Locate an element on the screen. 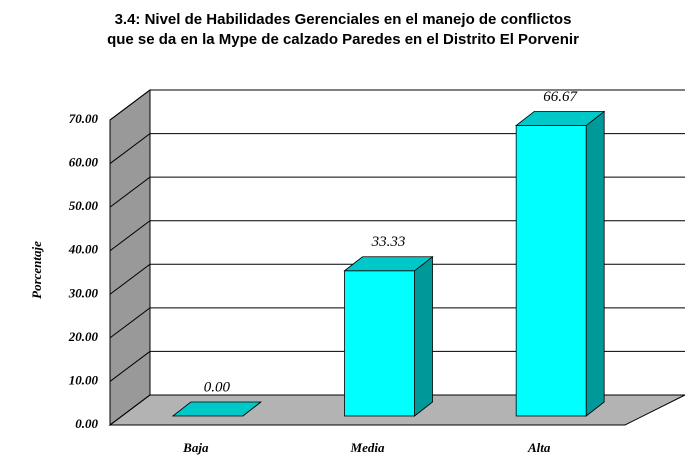  data-label: 66.67 is located at coordinates (560, 97).